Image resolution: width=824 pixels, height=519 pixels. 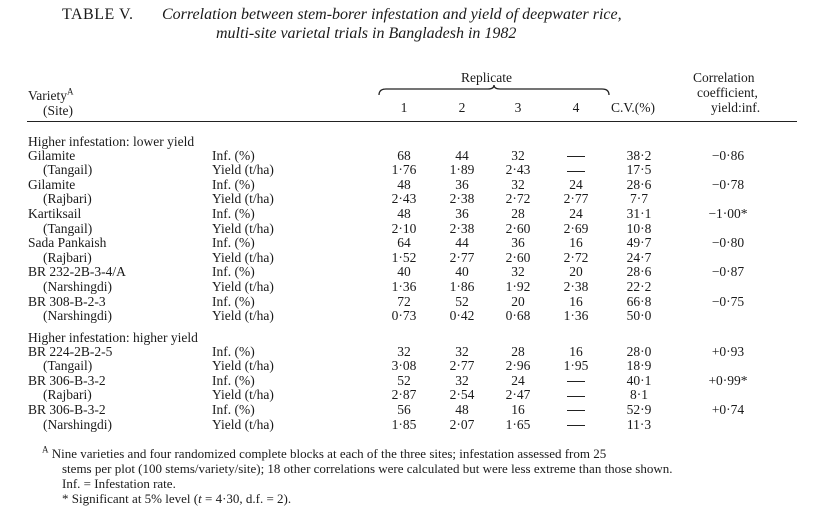 I want to click on yield-replicate-4: 1·36, so click(x=576, y=316).